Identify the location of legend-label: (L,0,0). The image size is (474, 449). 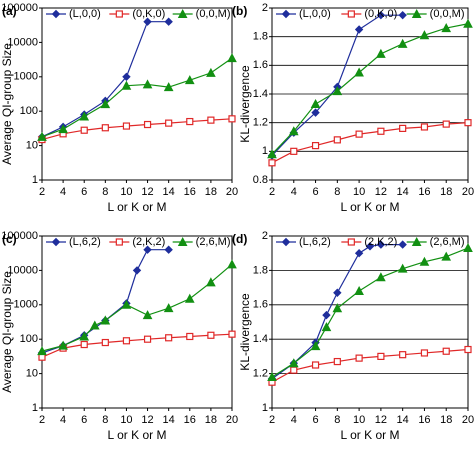
(85, 14).